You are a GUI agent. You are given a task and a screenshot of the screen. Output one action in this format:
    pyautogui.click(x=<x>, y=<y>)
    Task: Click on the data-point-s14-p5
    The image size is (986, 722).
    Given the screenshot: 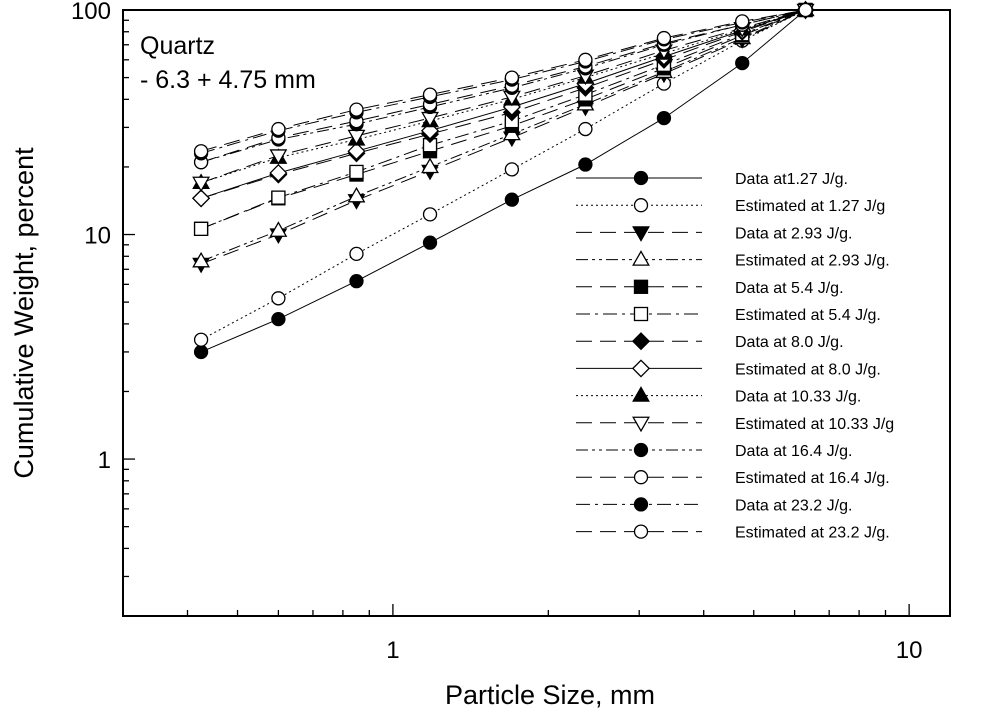 What is the action you would take?
    pyautogui.click(x=512, y=77)
    